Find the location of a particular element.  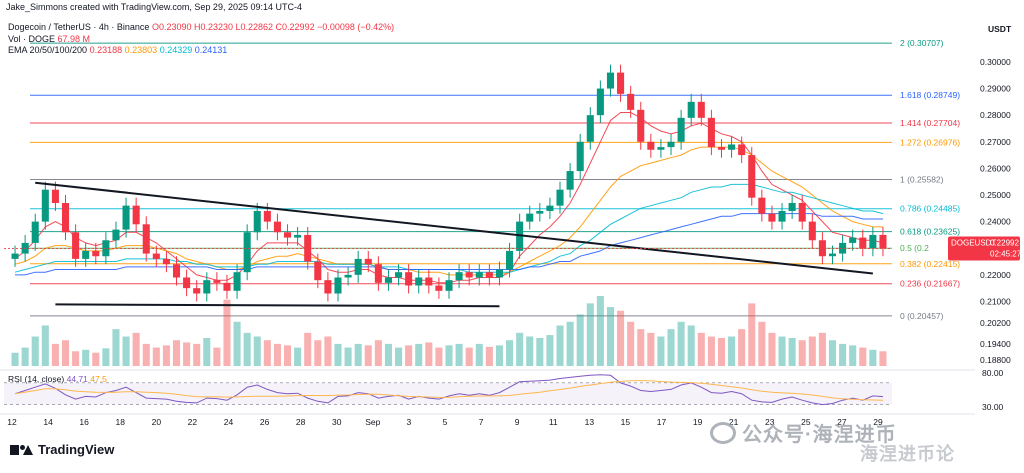

current-price-tag is located at coordinates (984, 248).